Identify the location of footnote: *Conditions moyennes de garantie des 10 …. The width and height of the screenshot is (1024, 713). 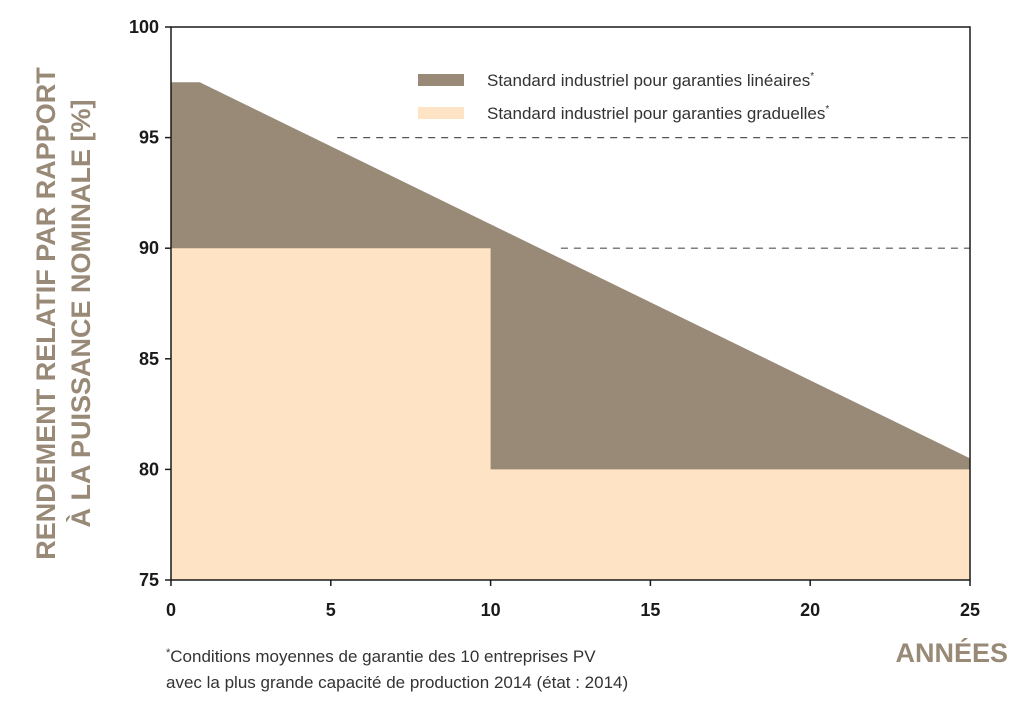
(397, 669).